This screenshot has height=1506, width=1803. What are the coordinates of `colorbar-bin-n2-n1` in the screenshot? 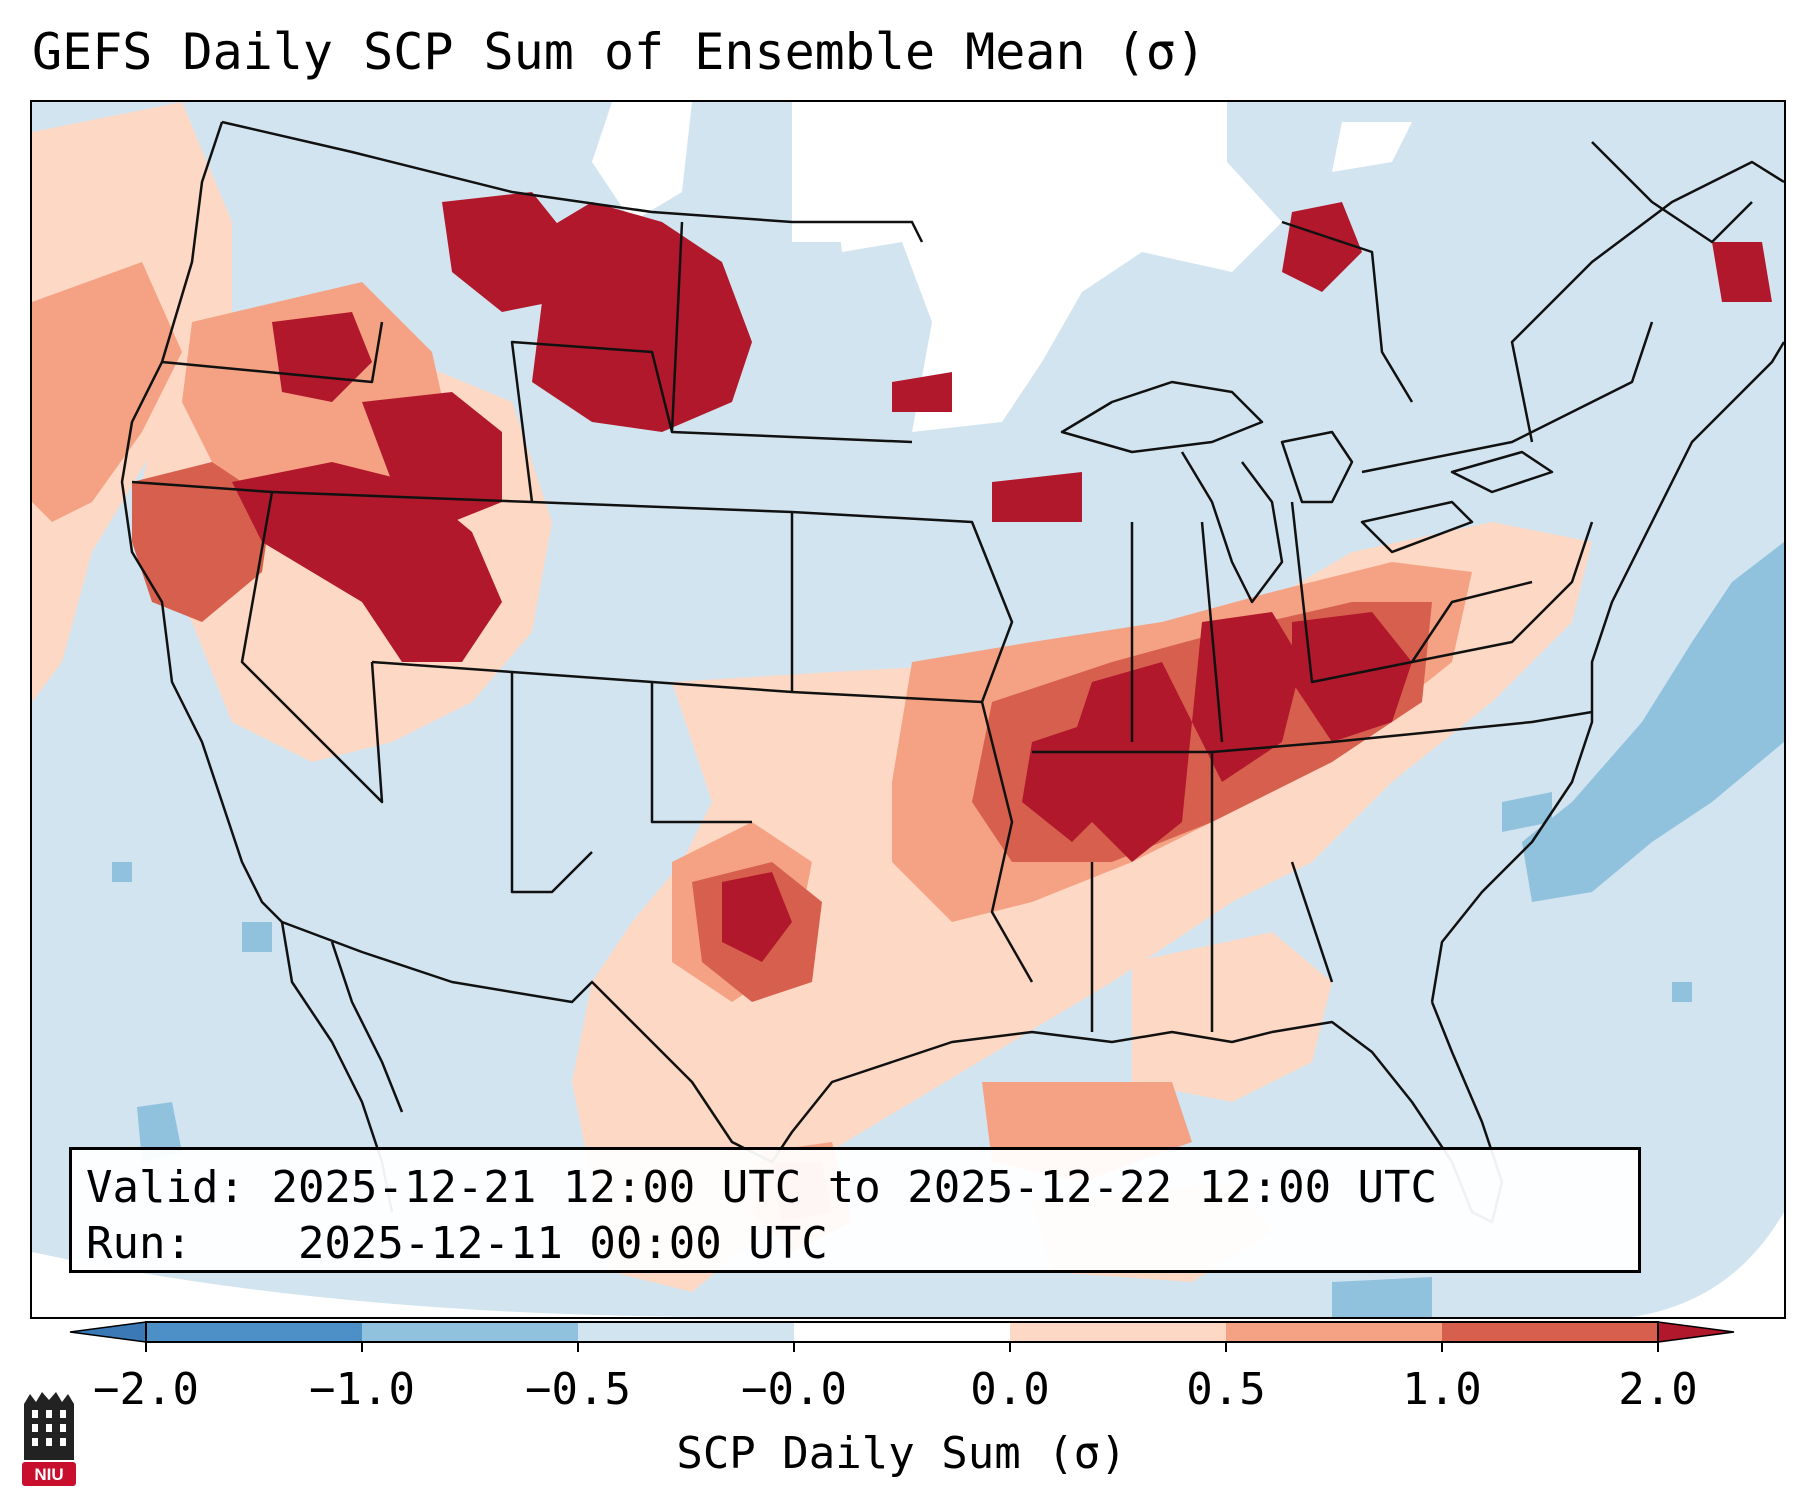 It's located at (254, 1332).